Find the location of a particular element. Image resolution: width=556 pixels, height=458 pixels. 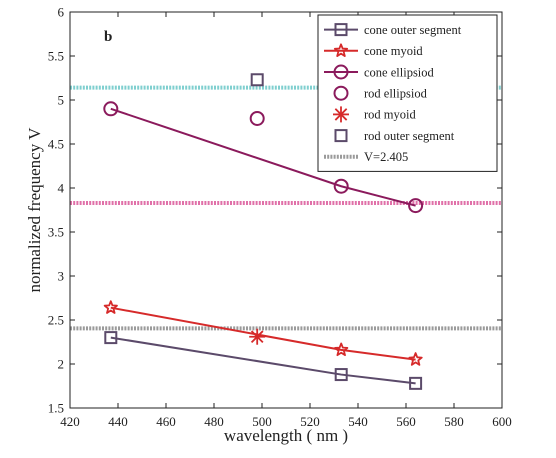

y-axis-title: normalized frequency V is located at coordinates (34, 210).